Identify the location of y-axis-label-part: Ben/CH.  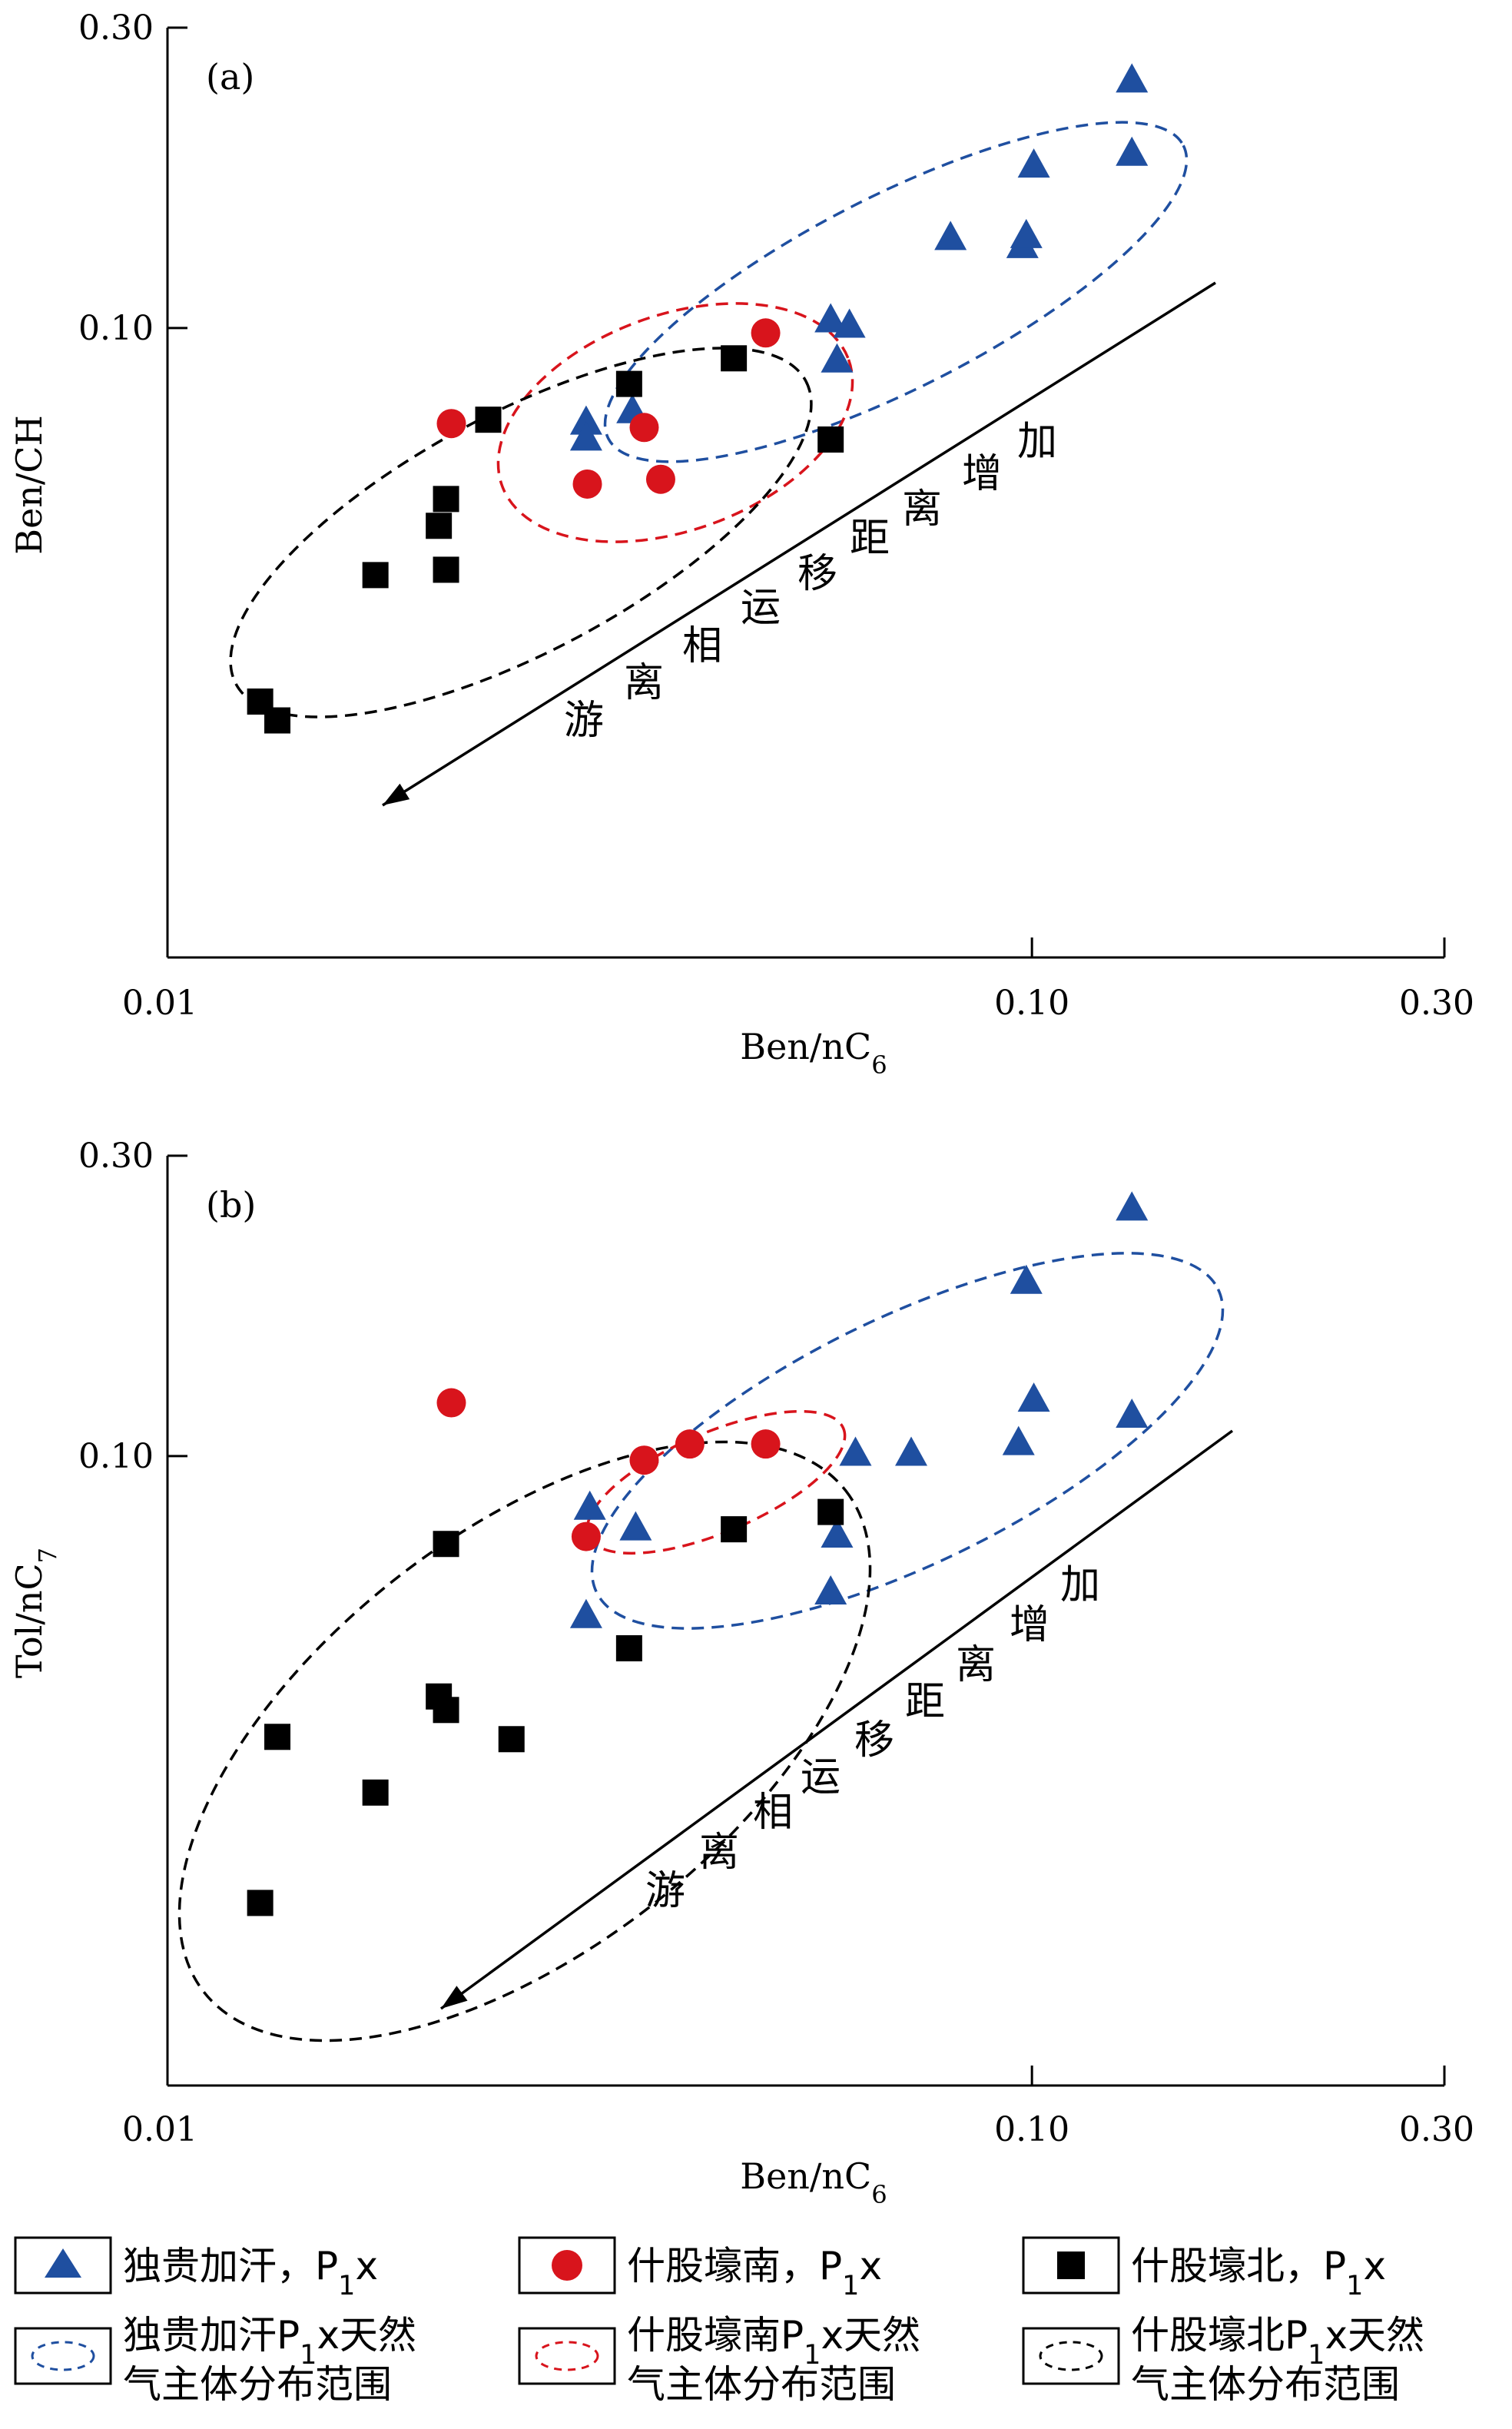
(29, 484).